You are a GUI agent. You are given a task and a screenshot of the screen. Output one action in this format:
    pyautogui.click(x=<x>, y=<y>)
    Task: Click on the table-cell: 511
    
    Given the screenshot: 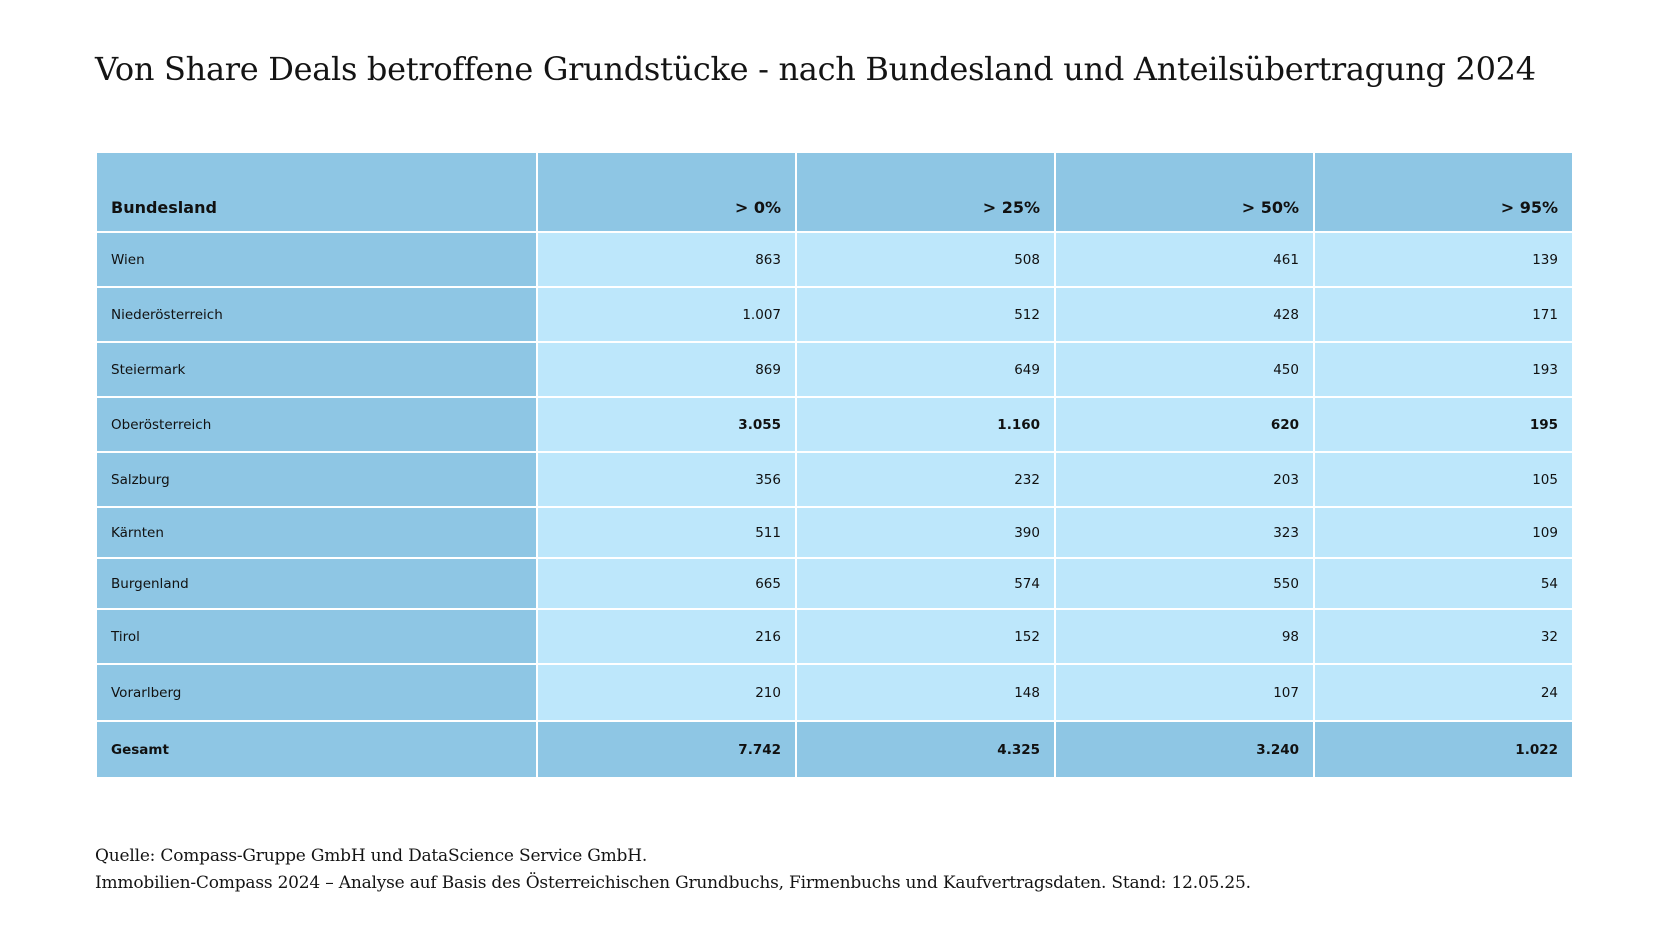 What is the action you would take?
    pyautogui.click(x=666, y=532)
    